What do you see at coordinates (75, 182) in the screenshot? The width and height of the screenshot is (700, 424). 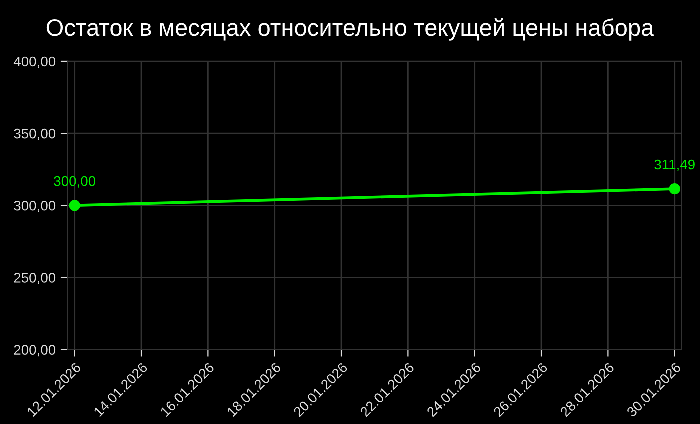 I see `data-label: 300,00` at bounding box center [75, 182].